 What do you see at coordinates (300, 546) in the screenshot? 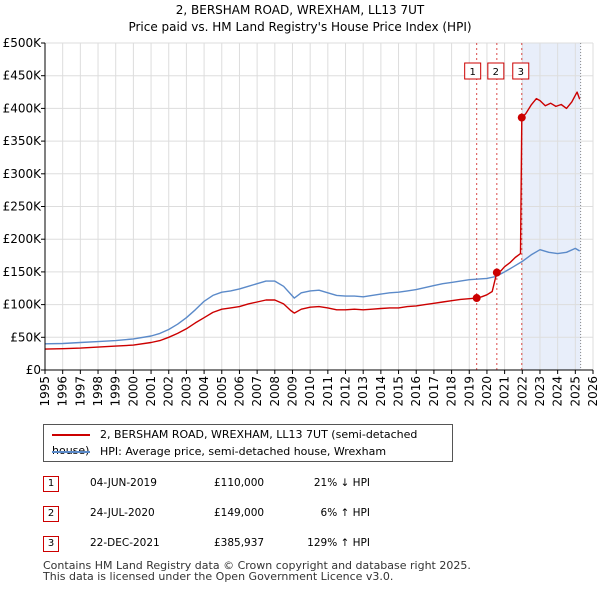
I see `sale-row: 3 22-DEC-2021 £385,937 129% ↑ HPI` at bounding box center [300, 546].